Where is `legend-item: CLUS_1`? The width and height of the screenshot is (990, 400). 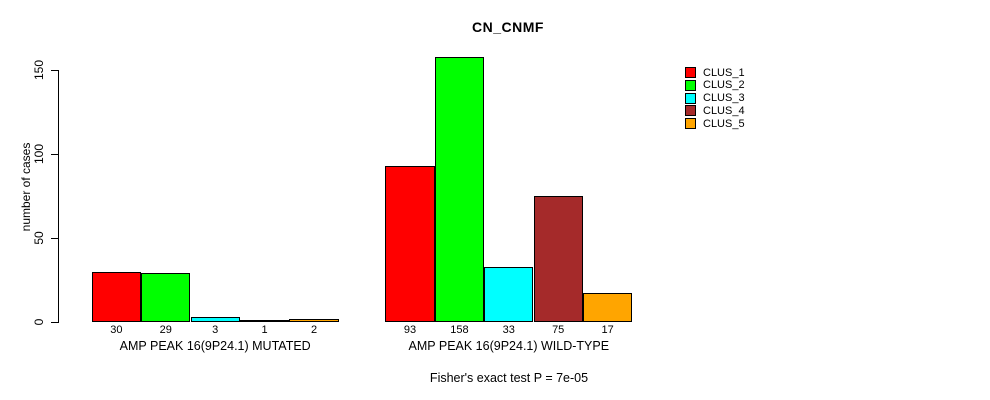 legend-item: CLUS_1 is located at coordinates (715, 72).